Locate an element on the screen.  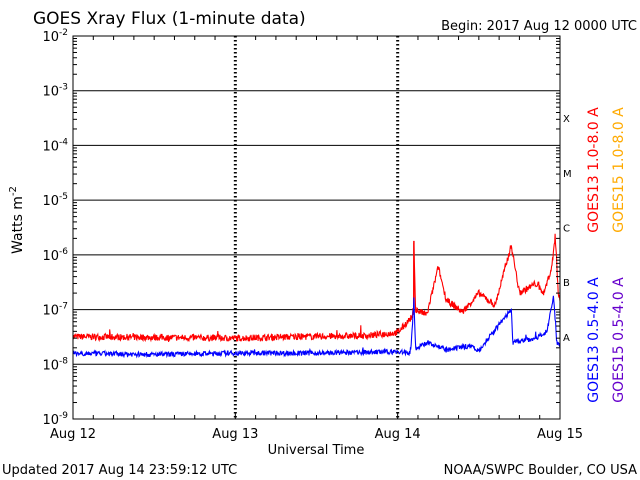
flare-class-label: C is located at coordinates (566, 229).